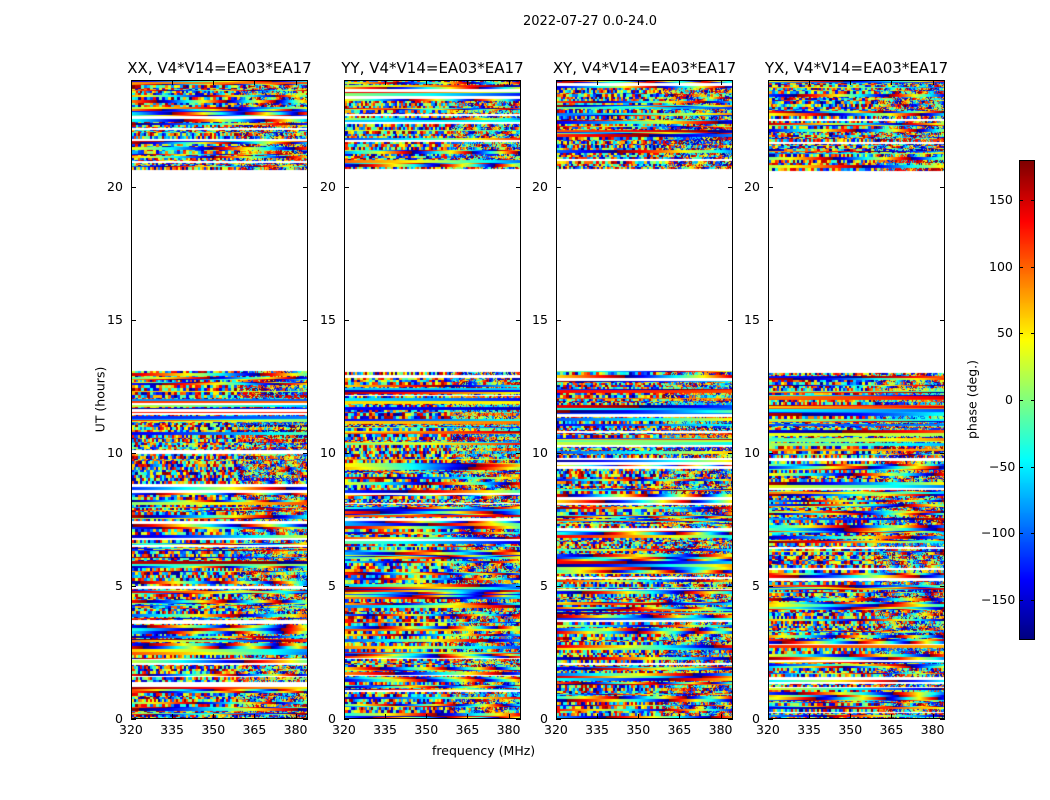  What do you see at coordinates (644, 68) in the screenshot?
I see `panel-title: XY, V4*V14=EA03*EA17` at bounding box center [644, 68].